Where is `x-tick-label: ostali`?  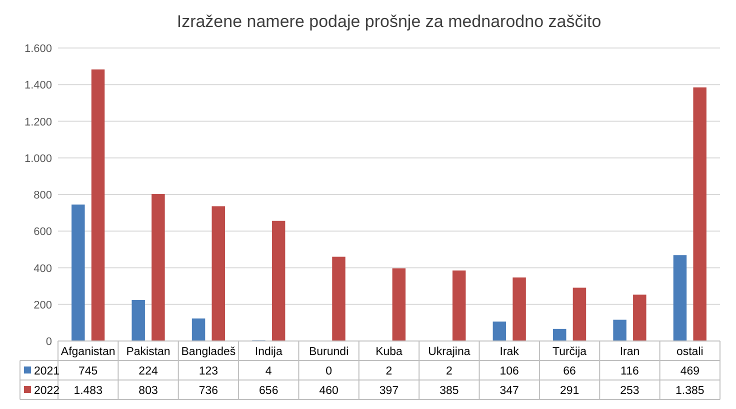 x-tick-label: ostali is located at coordinates (690, 352).